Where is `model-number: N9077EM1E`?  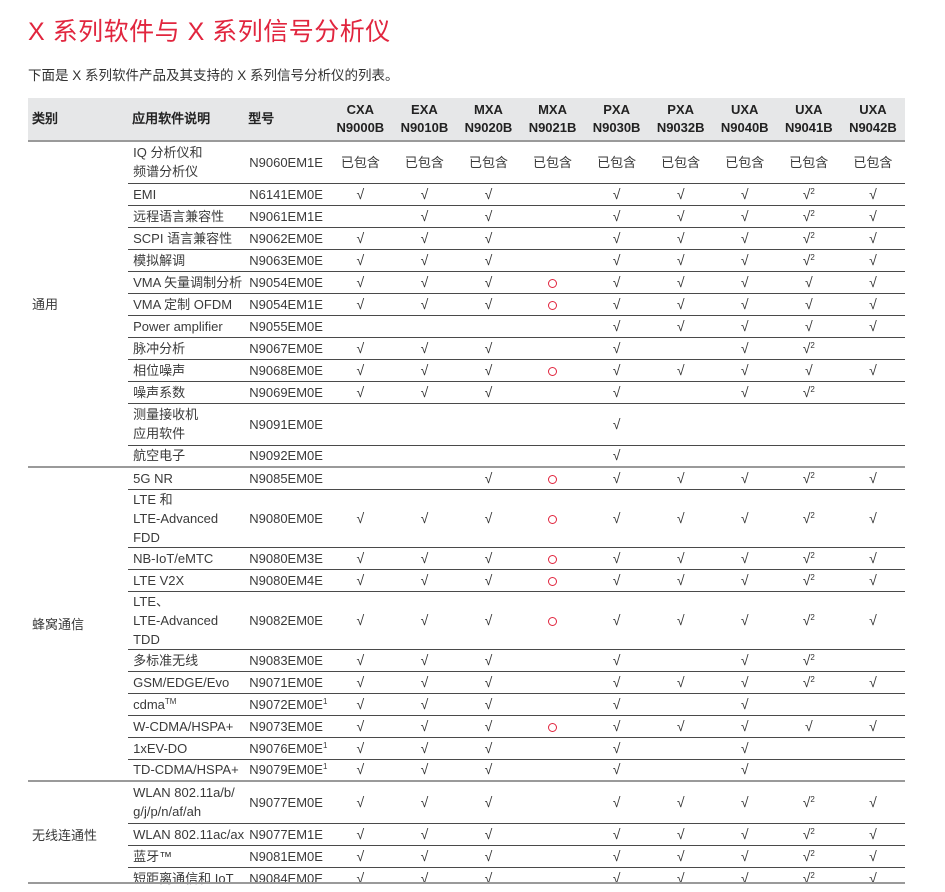 model-number: N9077EM1E is located at coordinates (286, 833).